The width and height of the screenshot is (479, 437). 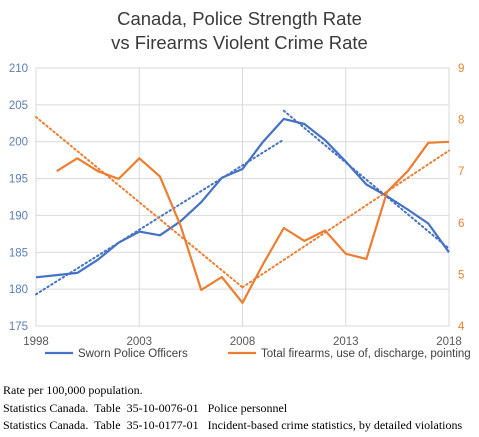 What do you see at coordinates (461, 69) in the screenshot?
I see `y-right-tick-label: 9` at bounding box center [461, 69].